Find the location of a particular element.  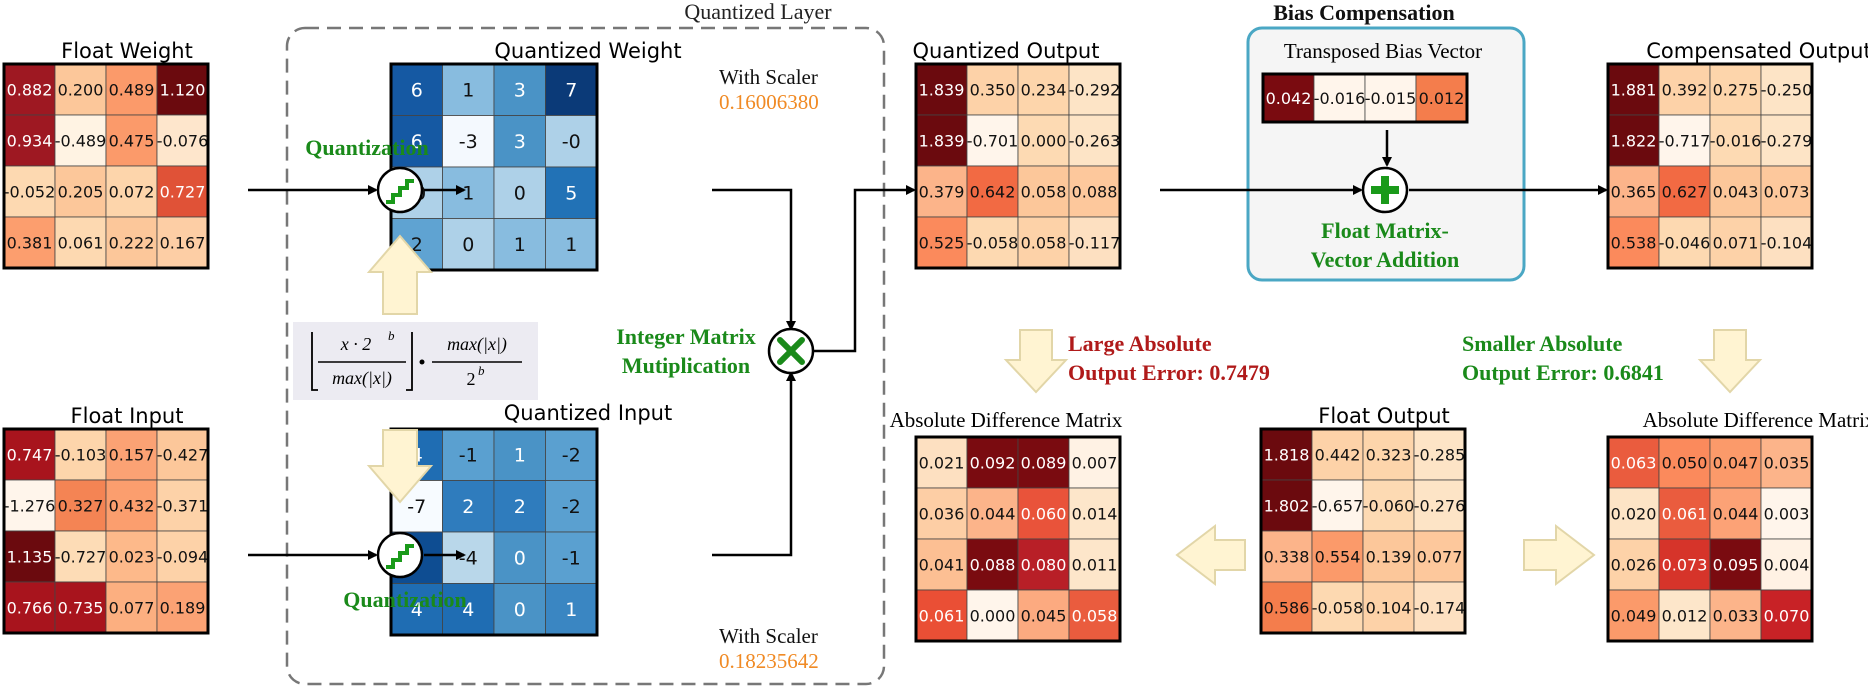

input-scaler-value: 0.18235642 is located at coordinates (769, 661).